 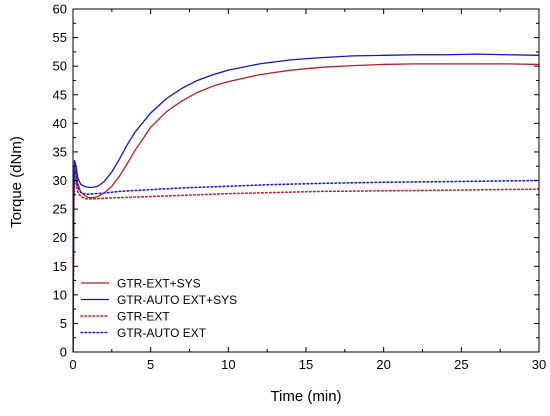 What do you see at coordinates (159, 284) in the screenshot?
I see `legend-label-1: GTR-EXT+SYS` at bounding box center [159, 284].